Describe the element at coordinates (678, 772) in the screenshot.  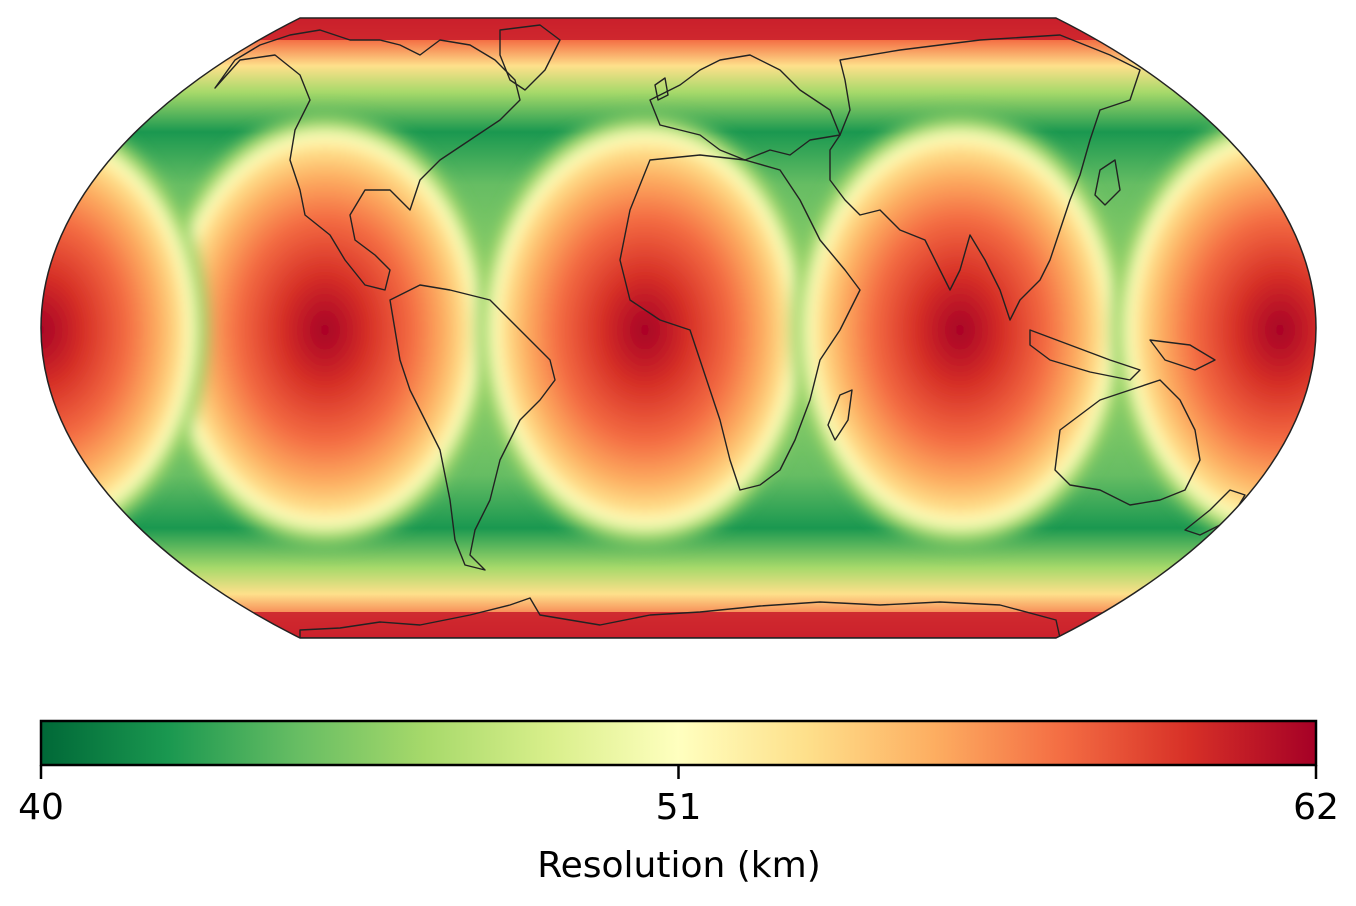
I see `colorbar-ticks` at that location.